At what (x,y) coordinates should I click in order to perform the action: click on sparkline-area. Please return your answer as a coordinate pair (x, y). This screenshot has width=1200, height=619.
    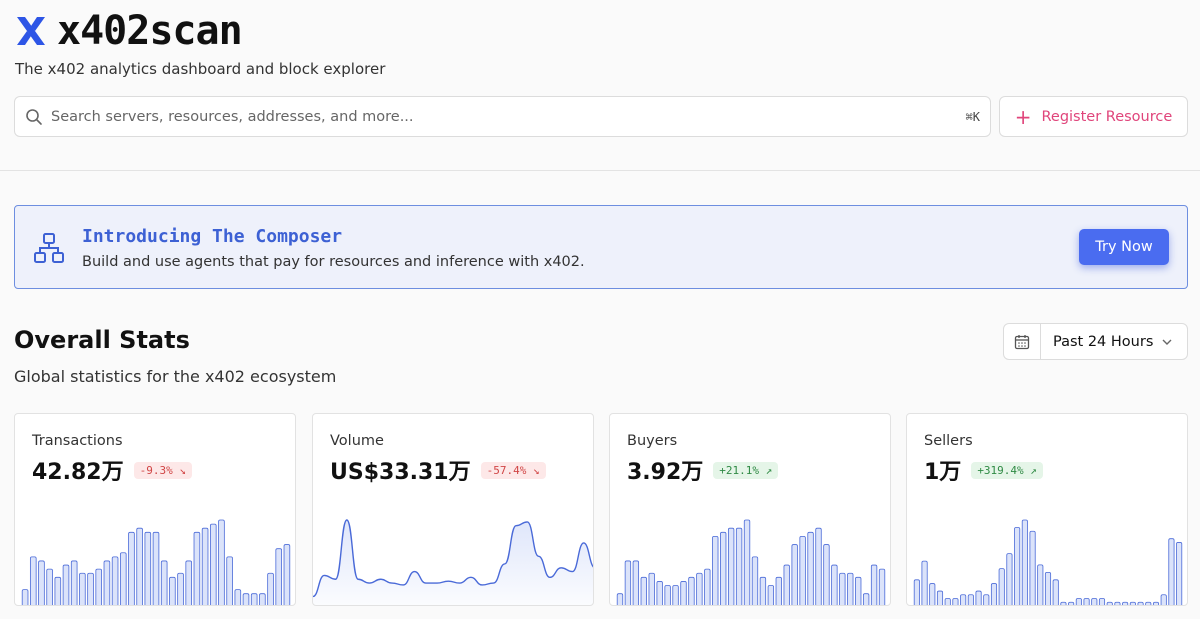
    Looking at the image, I should click on (453, 562).